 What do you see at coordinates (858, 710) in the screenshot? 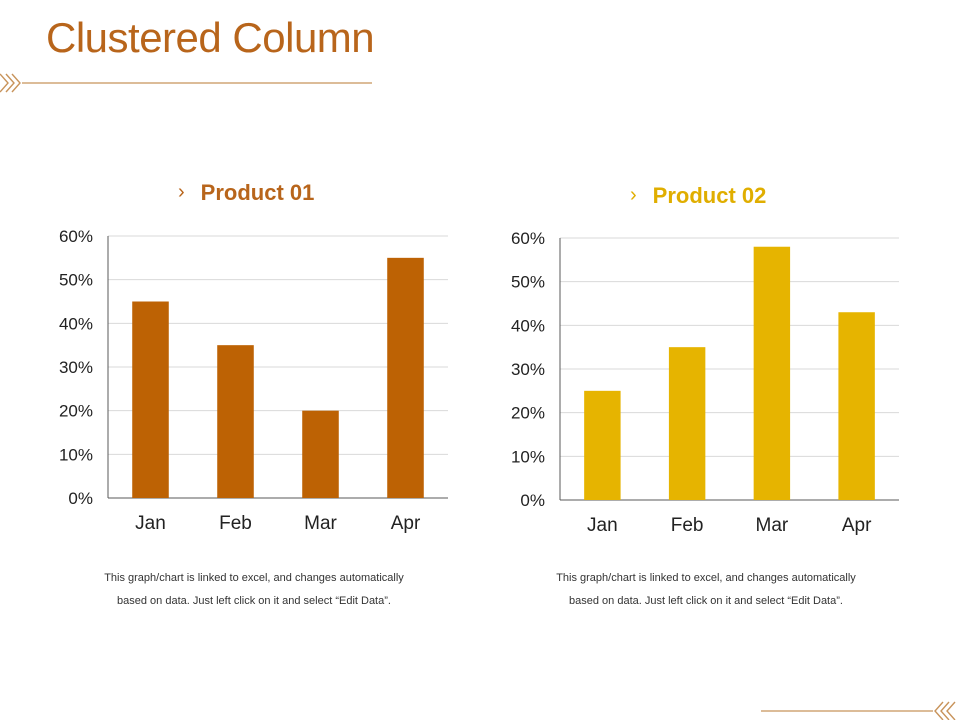
I see `footer-chevron-divider` at bounding box center [858, 710].